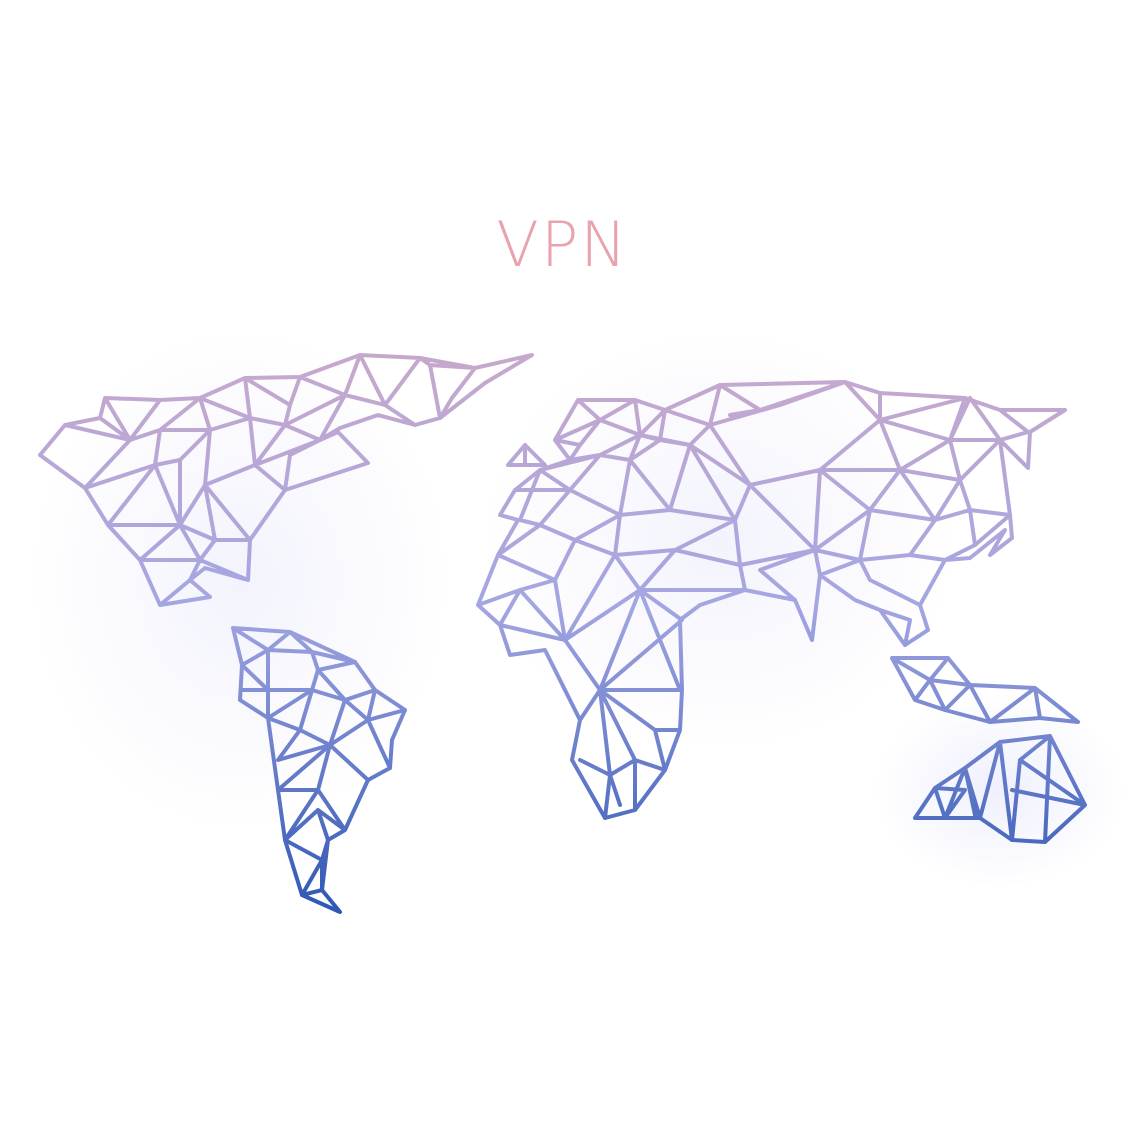 Image resolution: width=1125 pixels, height=1125 pixels. What do you see at coordinates (319, 770) in the screenshot?
I see `south-america` at bounding box center [319, 770].